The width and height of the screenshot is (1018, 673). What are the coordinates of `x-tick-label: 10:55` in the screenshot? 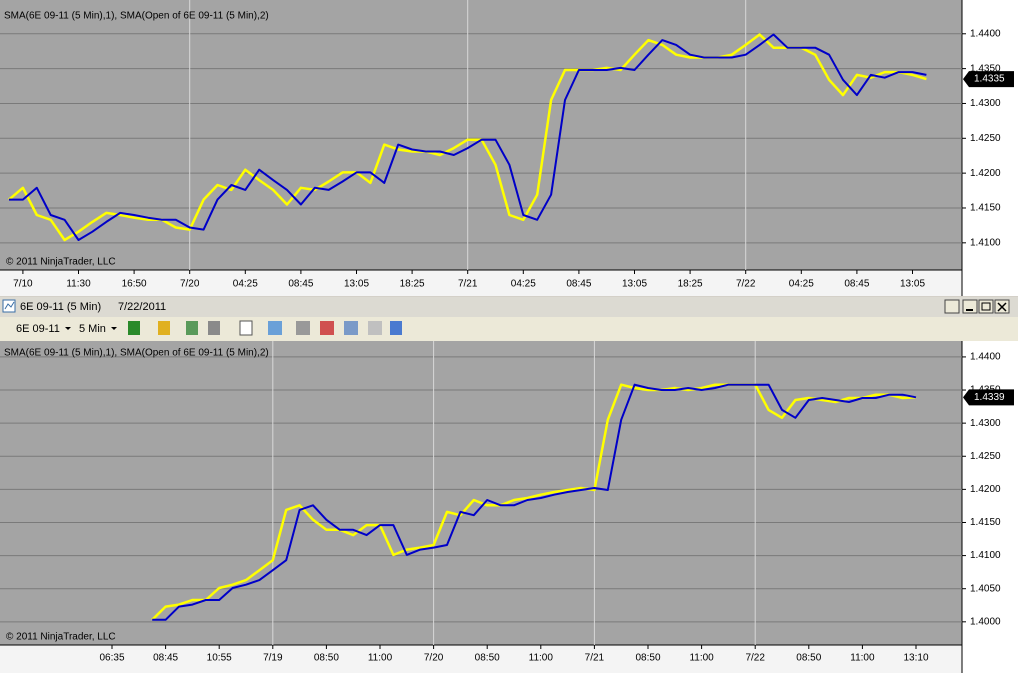 It's located at (219, 658).